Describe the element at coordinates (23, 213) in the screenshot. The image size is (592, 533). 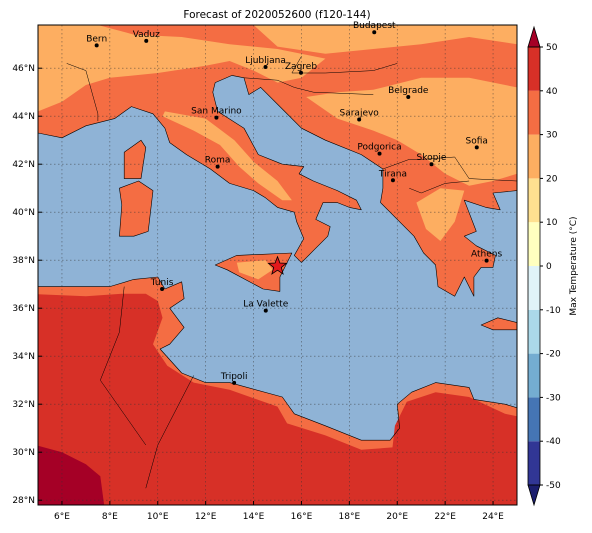
I see `y-tick-label: 40°N` at that location.